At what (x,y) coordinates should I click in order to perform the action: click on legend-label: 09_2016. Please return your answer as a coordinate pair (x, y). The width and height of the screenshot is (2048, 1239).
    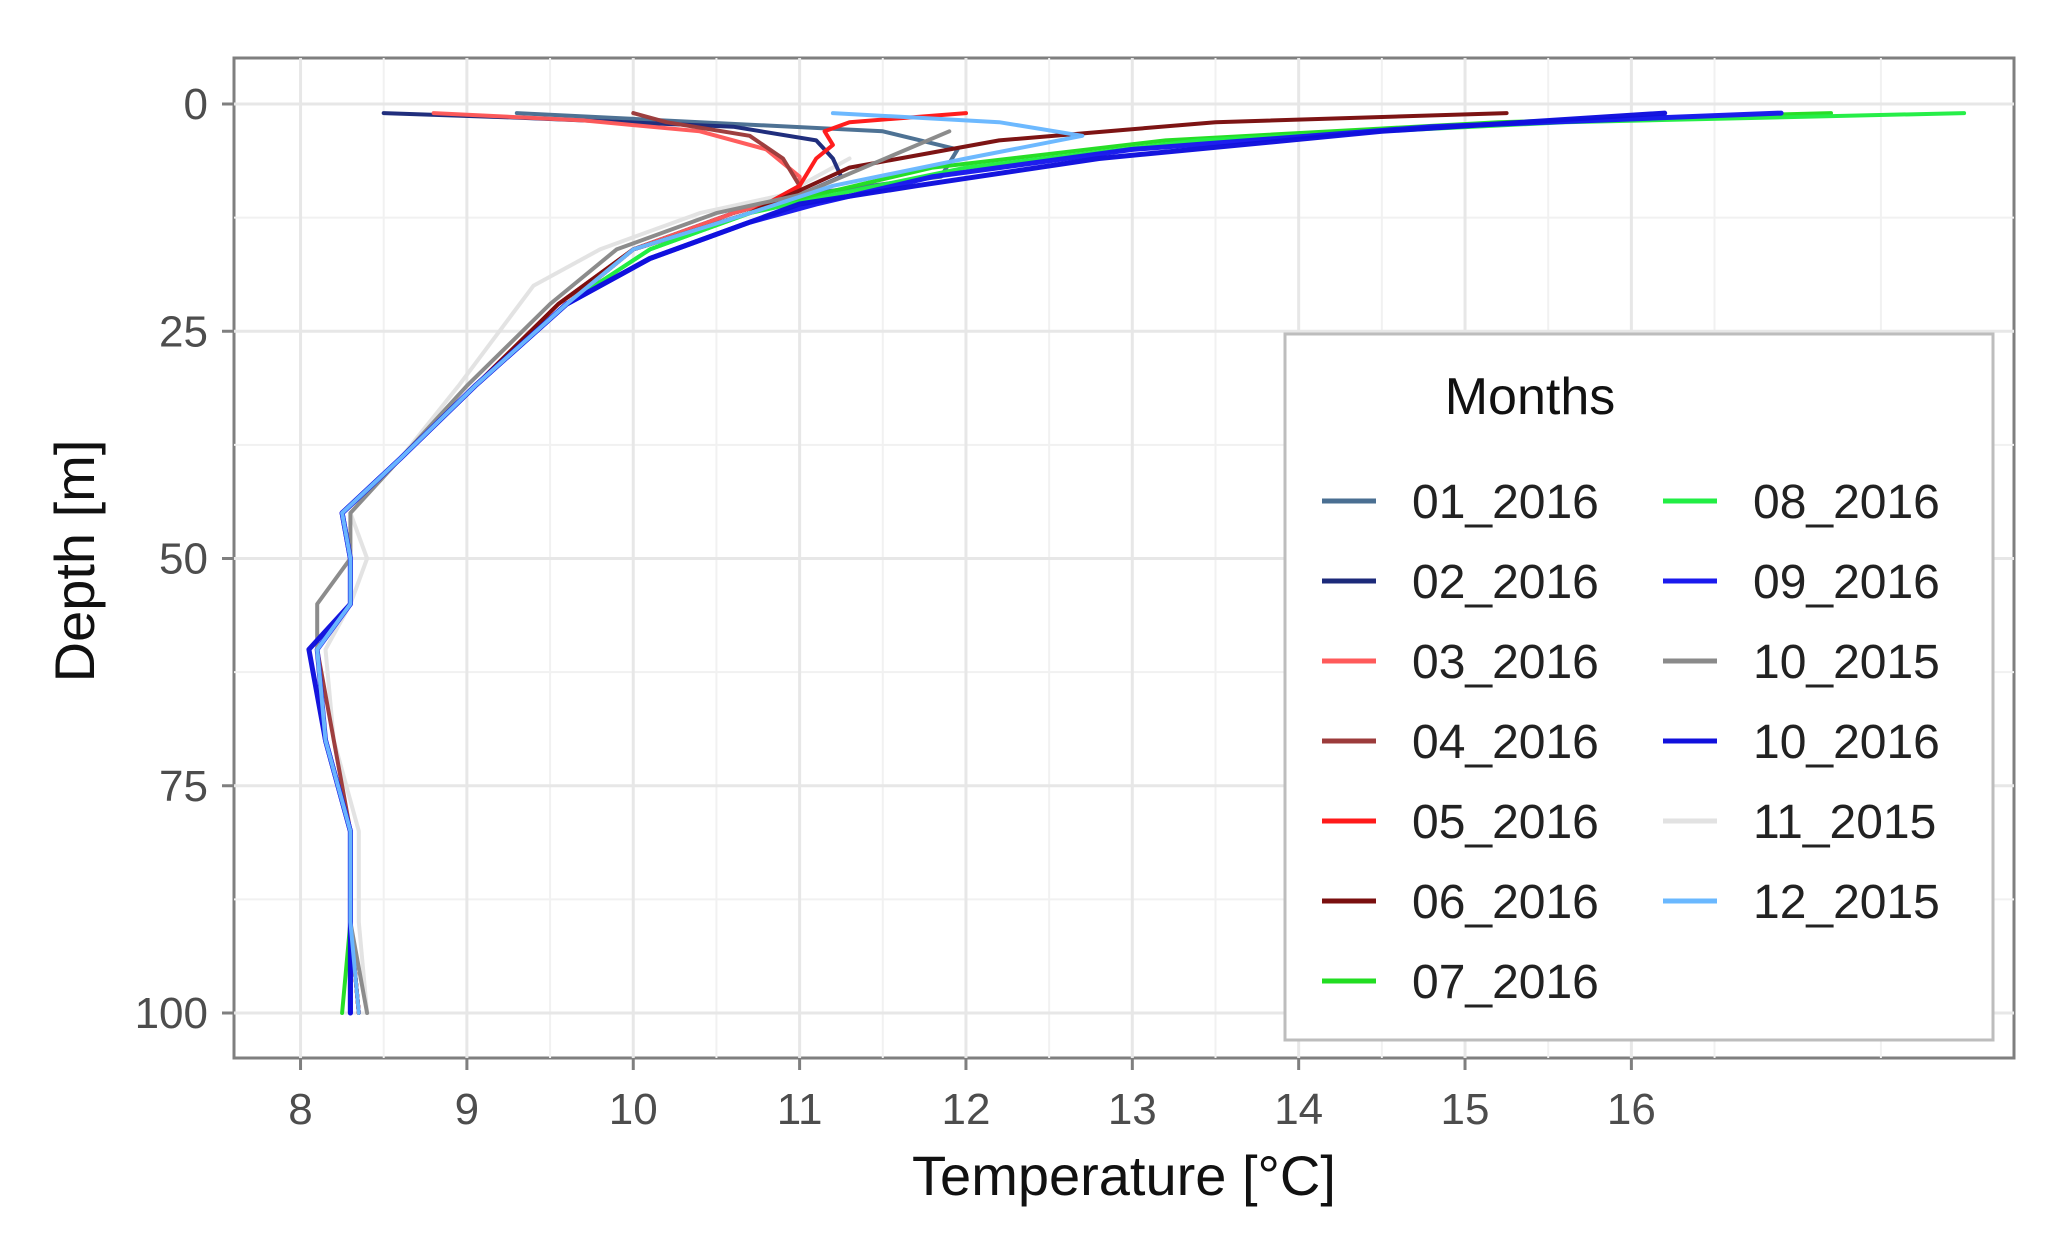
    Looking at the image, I should click on (1846, 582).